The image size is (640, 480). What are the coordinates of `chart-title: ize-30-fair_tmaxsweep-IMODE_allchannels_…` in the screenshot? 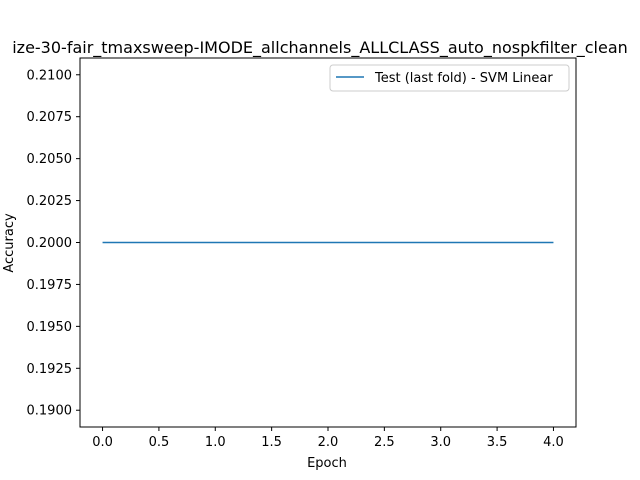 It's located at (320, 48).